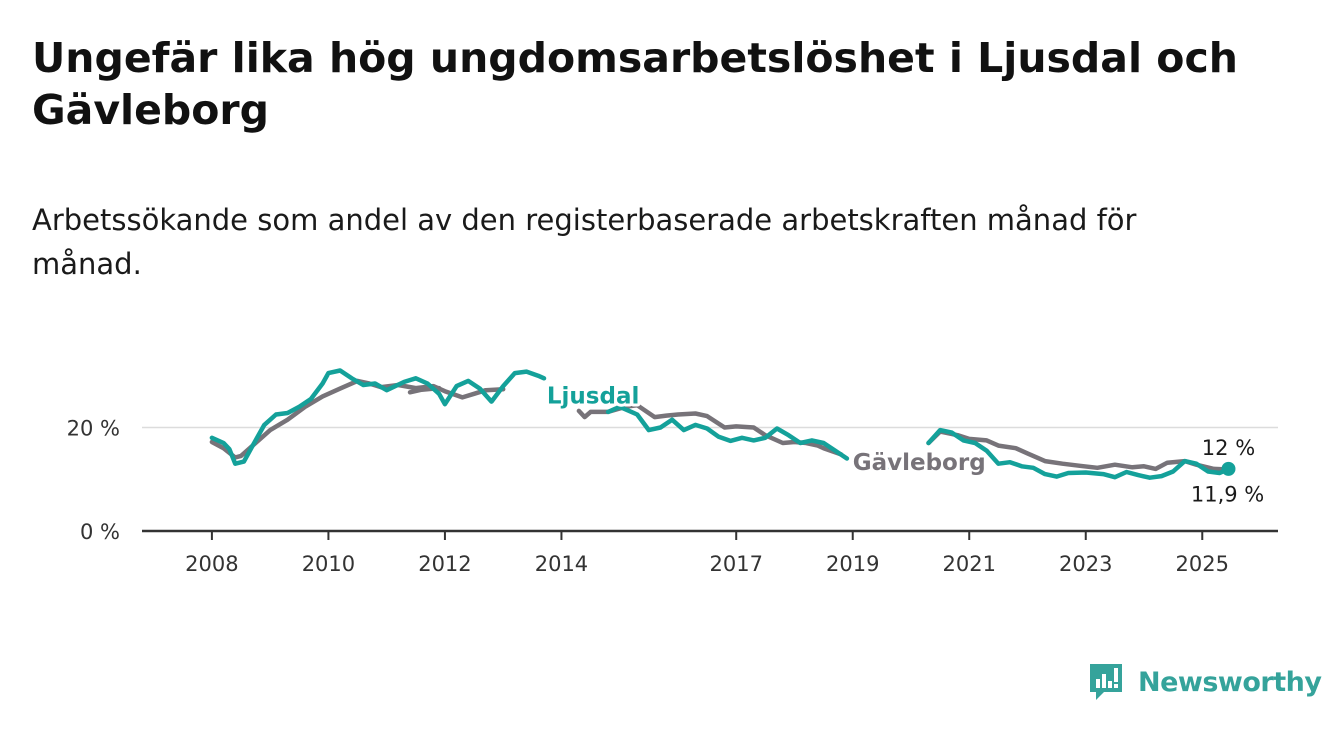  What do you see at coordinates (969, 564) in the screenshot?
I see `x-tick-label: 2021` at bounding box center [969, 564].